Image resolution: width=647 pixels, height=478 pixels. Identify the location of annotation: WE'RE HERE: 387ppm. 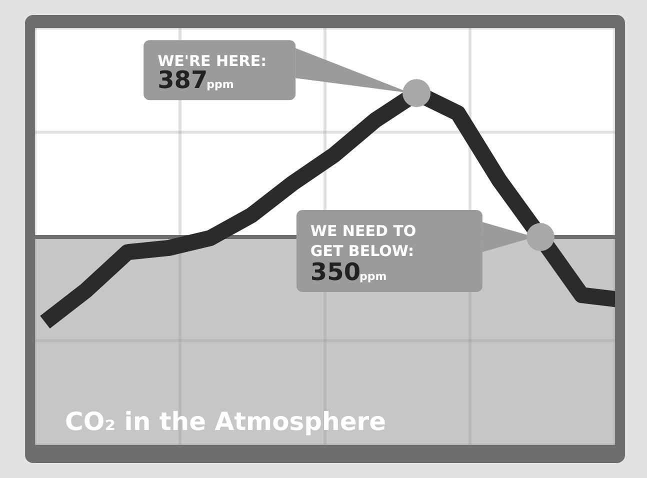
(212, 73).